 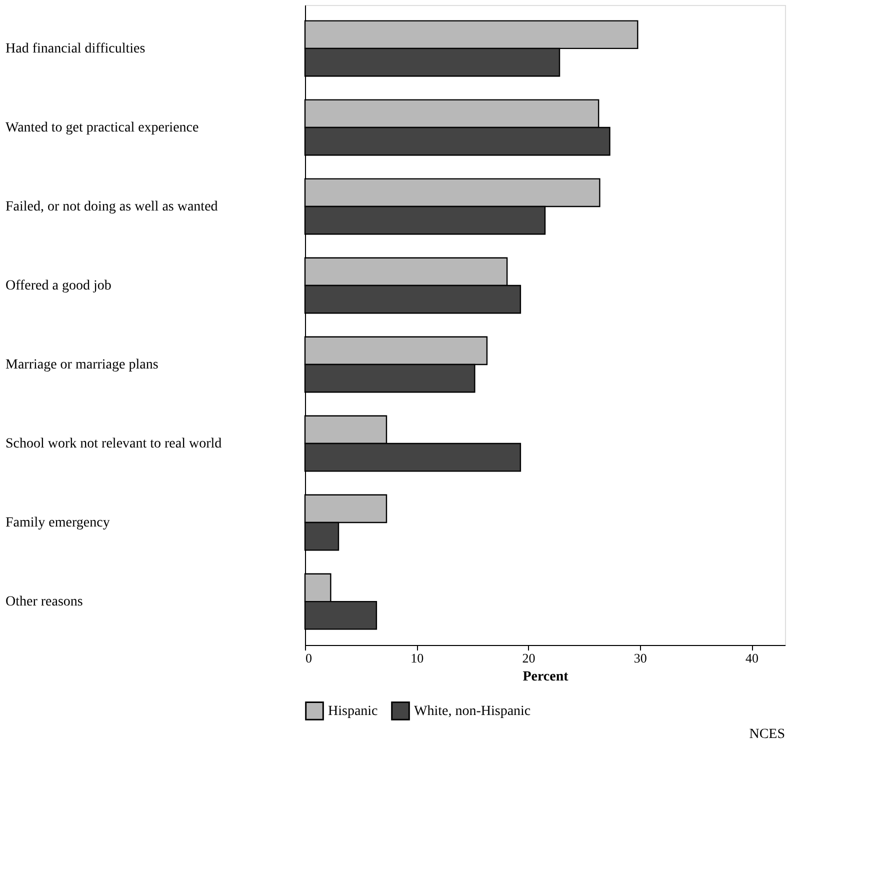 What do you see at coordinates (640, 658) in the screenshot?
I see `x-tick-label: 30` at bounding box center [640, 658].